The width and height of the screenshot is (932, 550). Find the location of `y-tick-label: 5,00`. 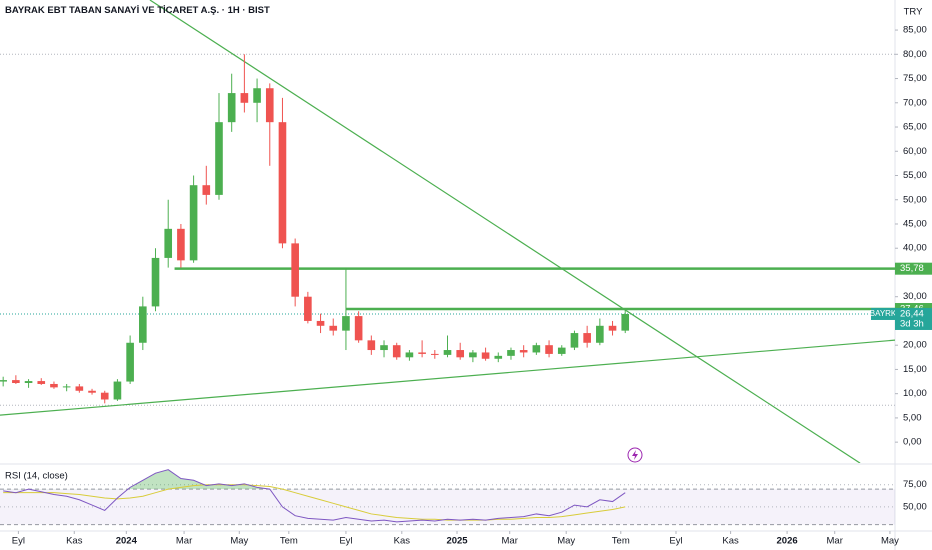

y-tick-label: 5,00 is located at coordinates (912, 417).